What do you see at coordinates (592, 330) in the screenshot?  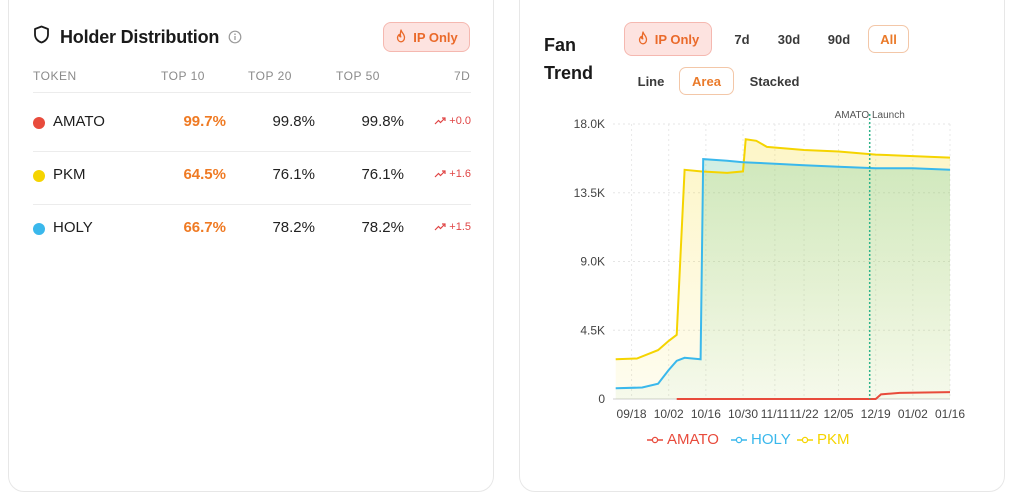 I see `y-tick-label: 4.5K` at bounding box center [592, 330].